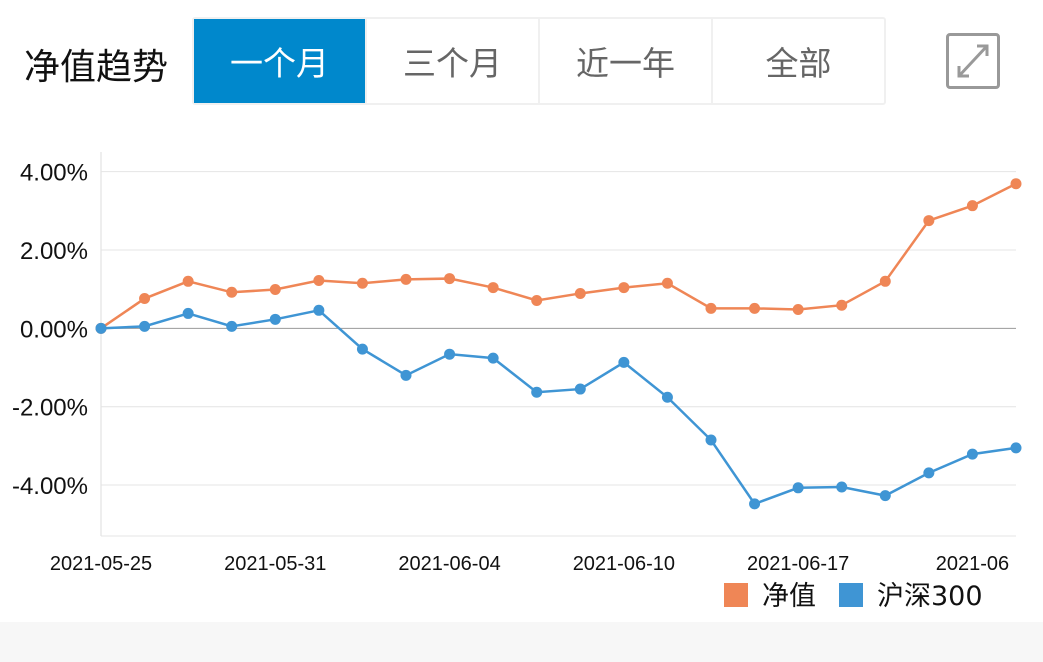 This screenshot has width=1043, height=662. I want to click on legend-swatch-csi300, so click(851, 595).